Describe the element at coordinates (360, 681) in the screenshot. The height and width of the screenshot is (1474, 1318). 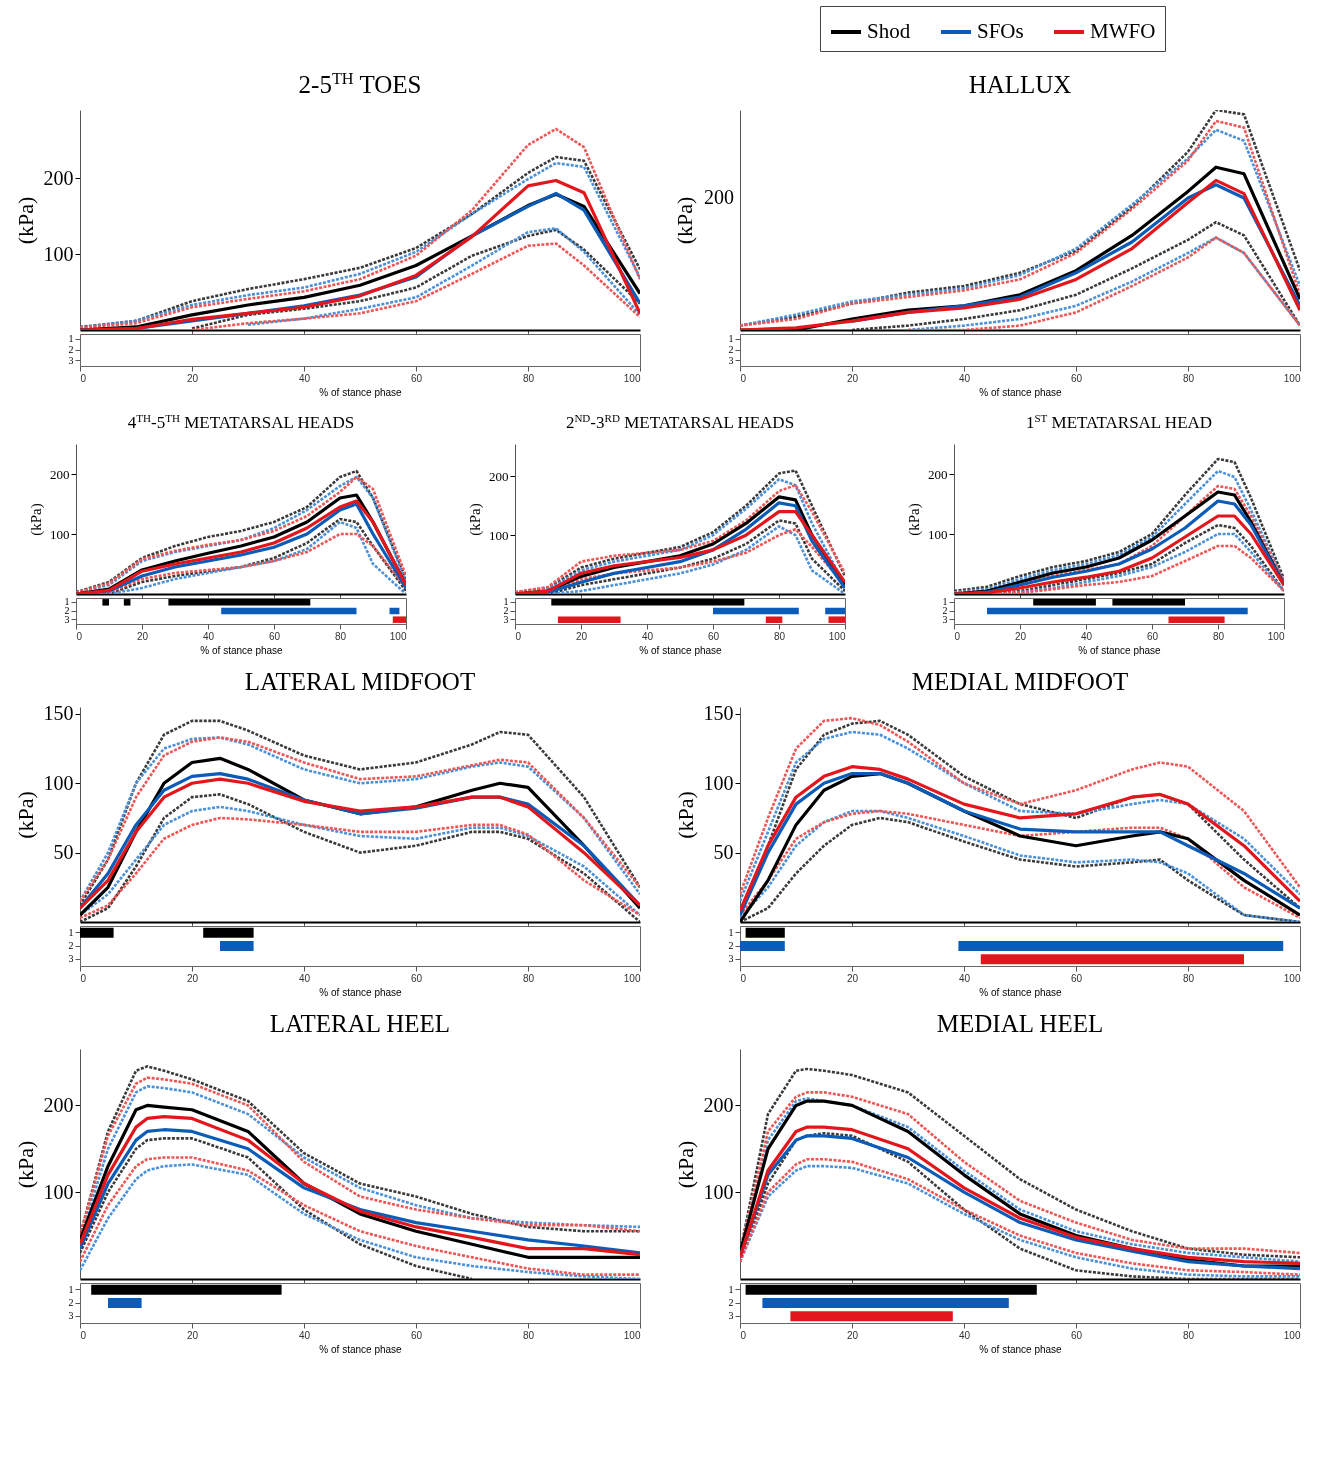
I see `chart-title: LATERAL MIDFOOT` at that location.